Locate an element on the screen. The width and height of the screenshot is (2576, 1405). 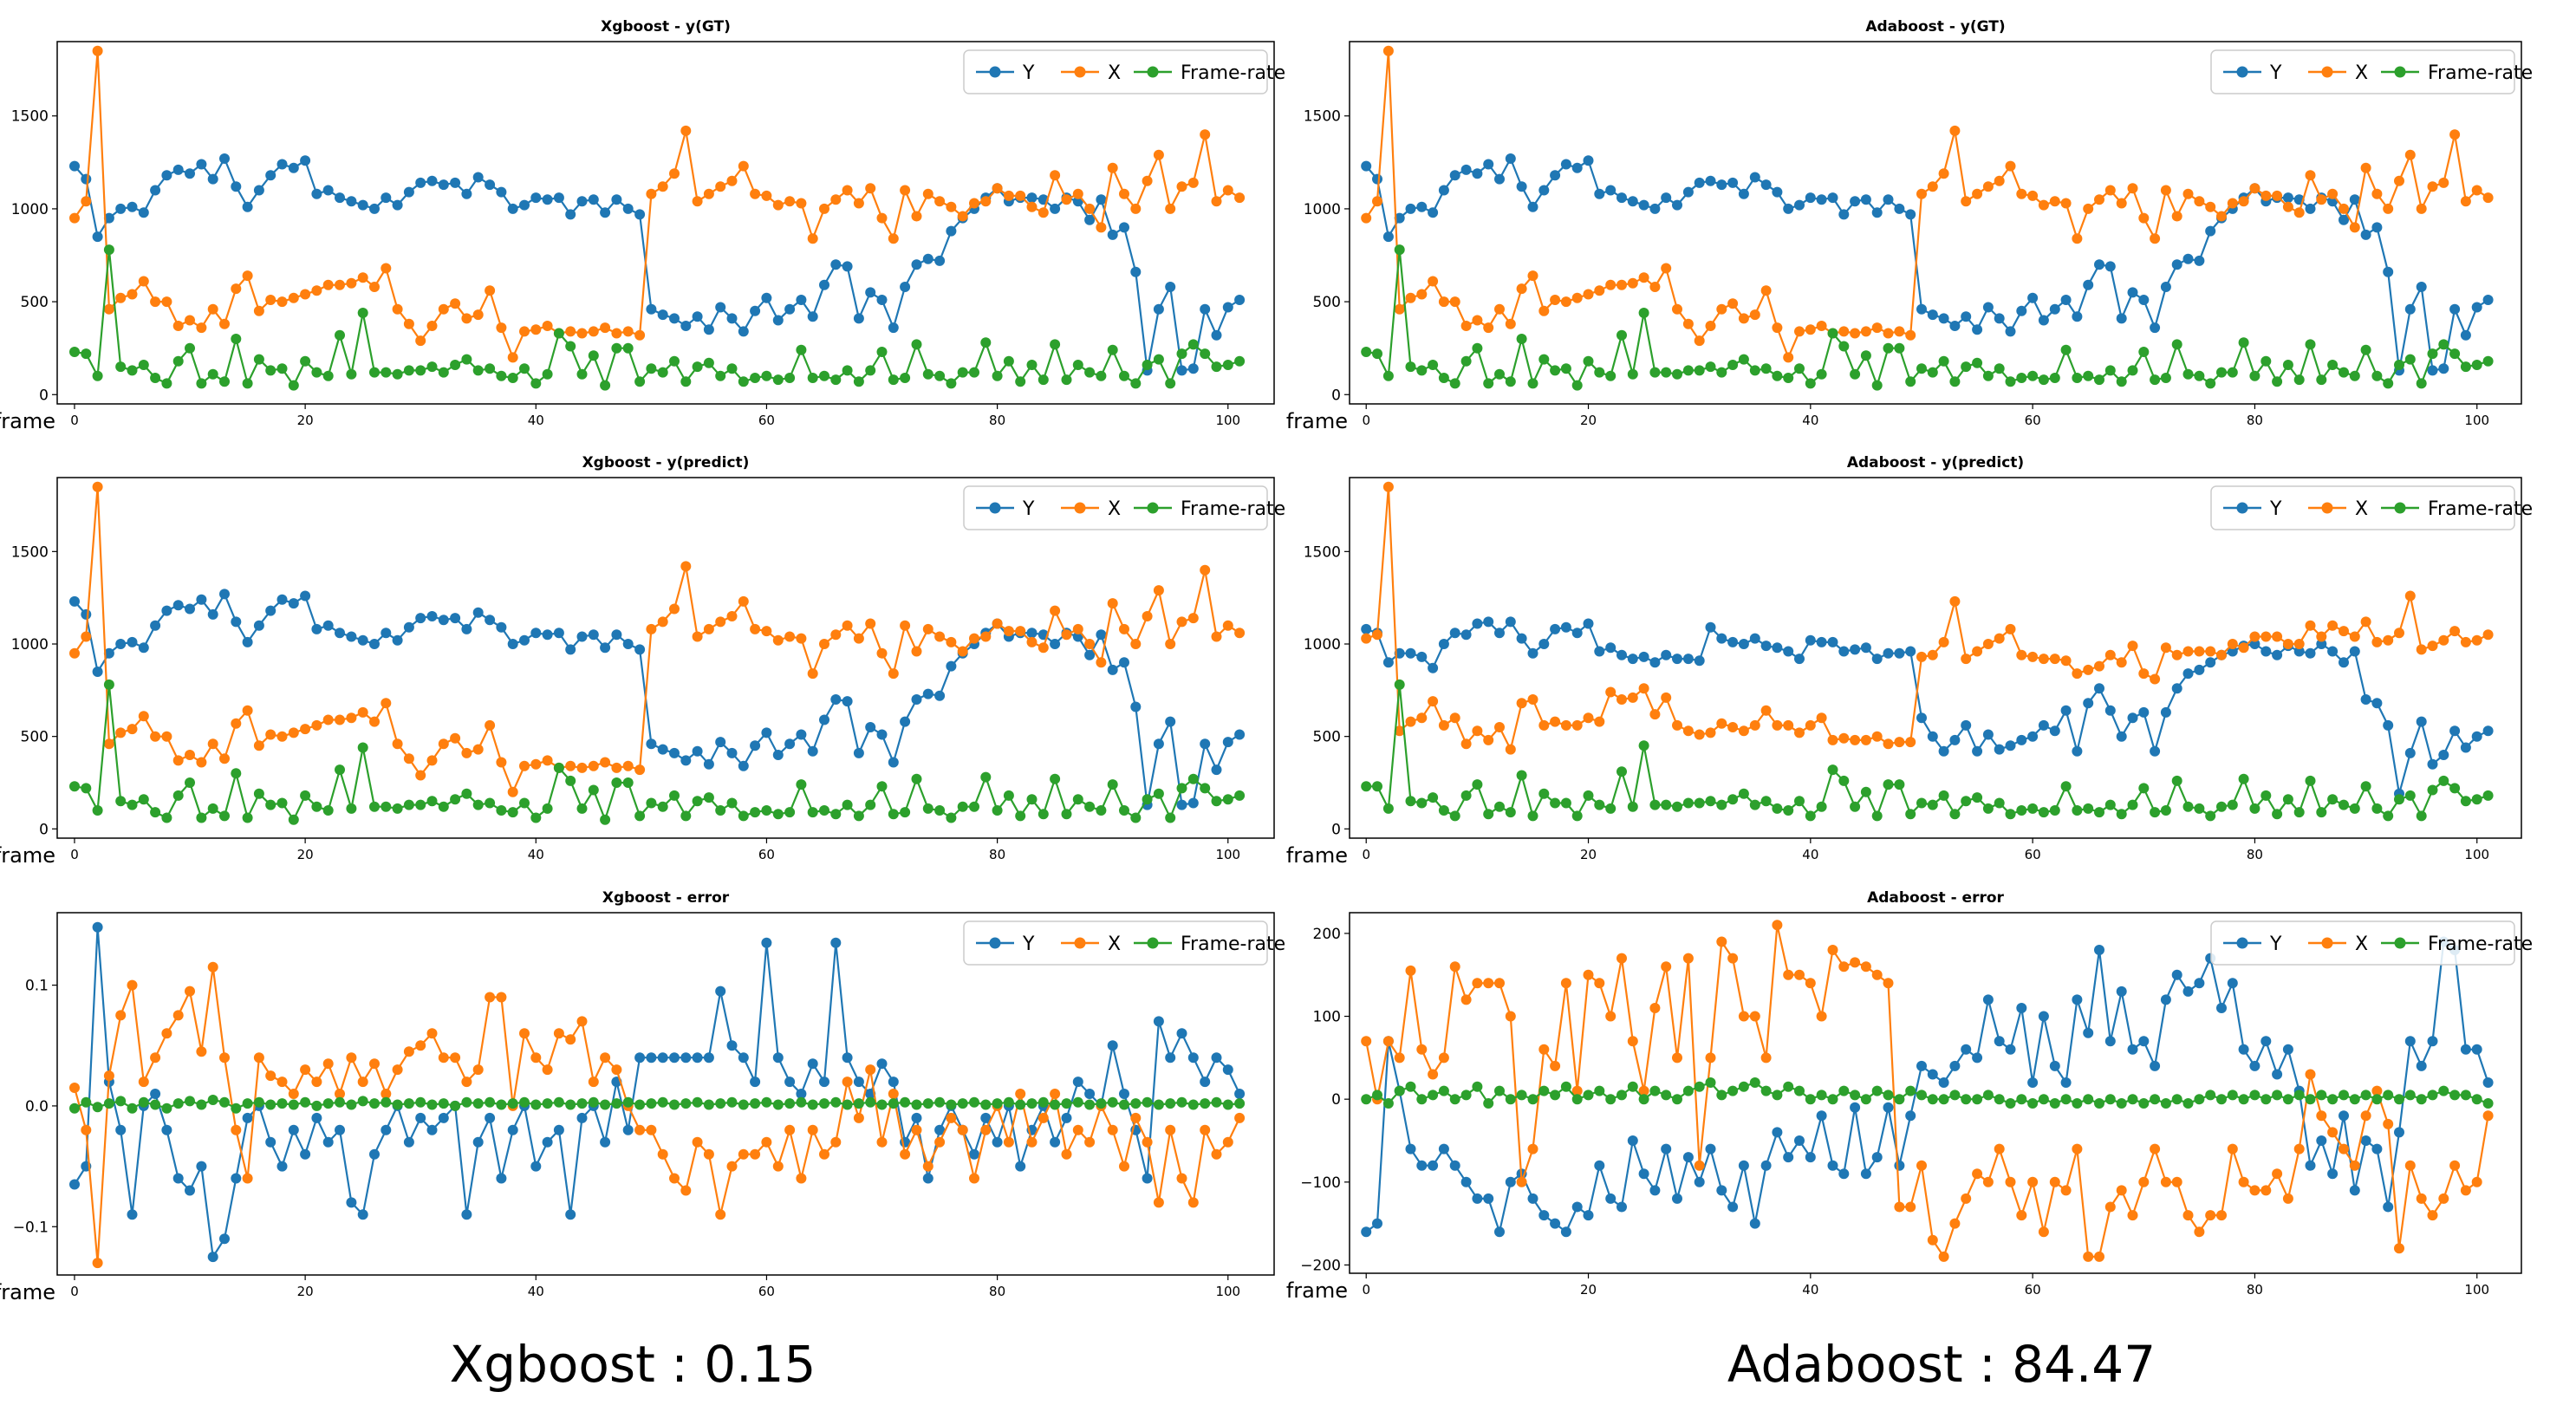
legend-marker-frame-rate is located at coordinates (1153, 72).